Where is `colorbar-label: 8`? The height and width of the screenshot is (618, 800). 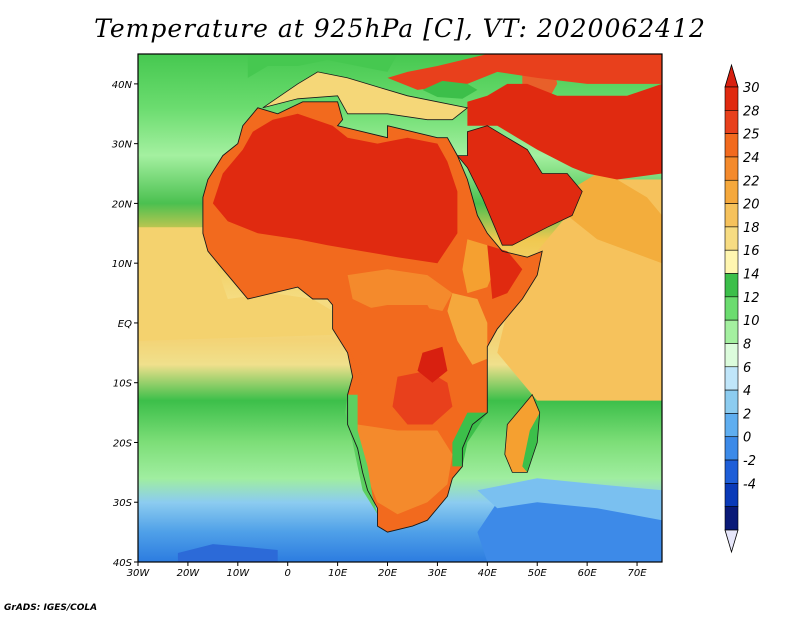
colorbar-label: 8 is located at coordinates (747, 344).